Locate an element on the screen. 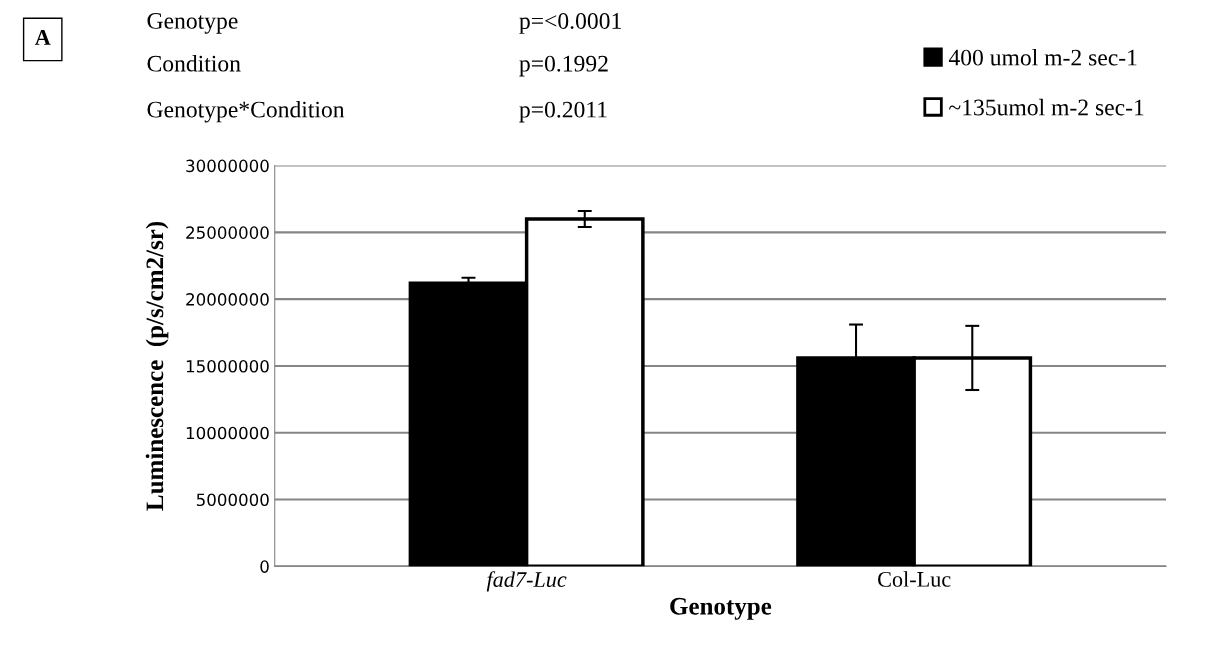 The height and width of the screenshot is (657, 1221). x-tick-label: fad7-Luc is located at coordinates (526, 581).